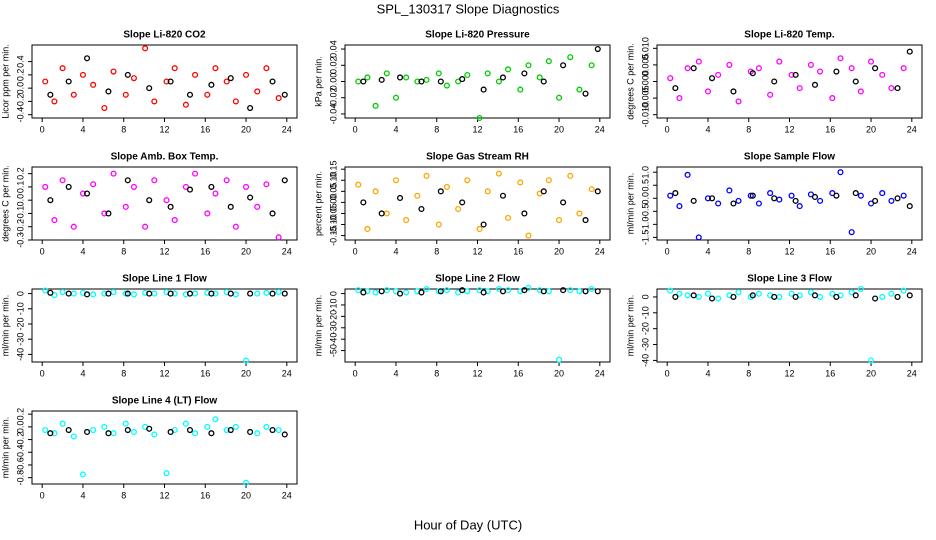 The height and width of the screenshot is (540, 936). Describe the element at coordinates (20, 440) in the screenshot. I see `y-tick-label: -0.2` at that location.